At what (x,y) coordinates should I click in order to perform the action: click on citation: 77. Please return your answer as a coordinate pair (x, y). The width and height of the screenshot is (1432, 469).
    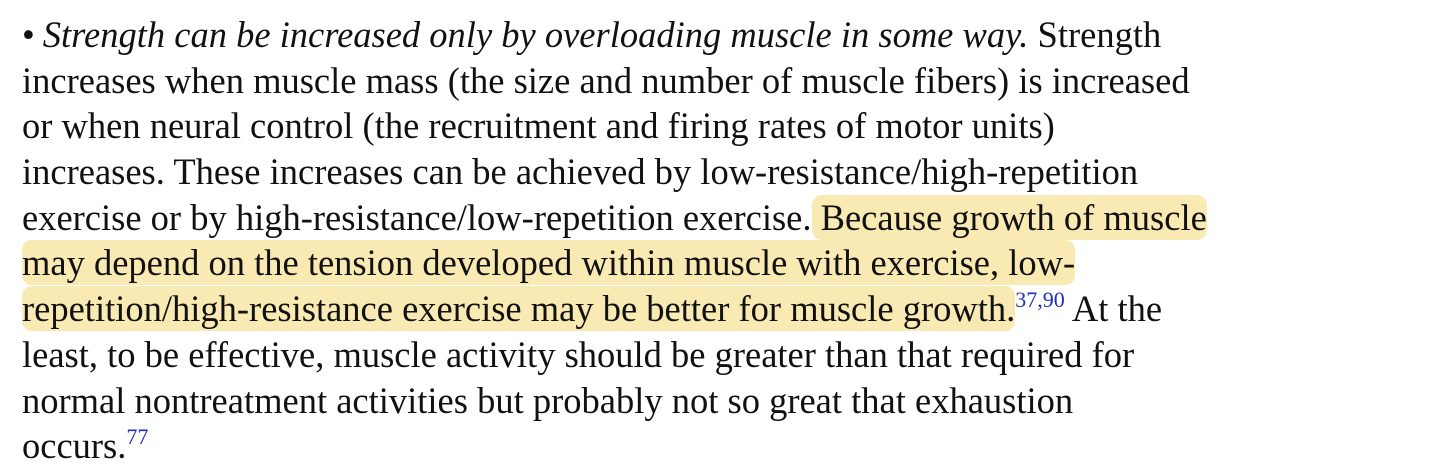
    Looking at the image, I should click on (137, 437).